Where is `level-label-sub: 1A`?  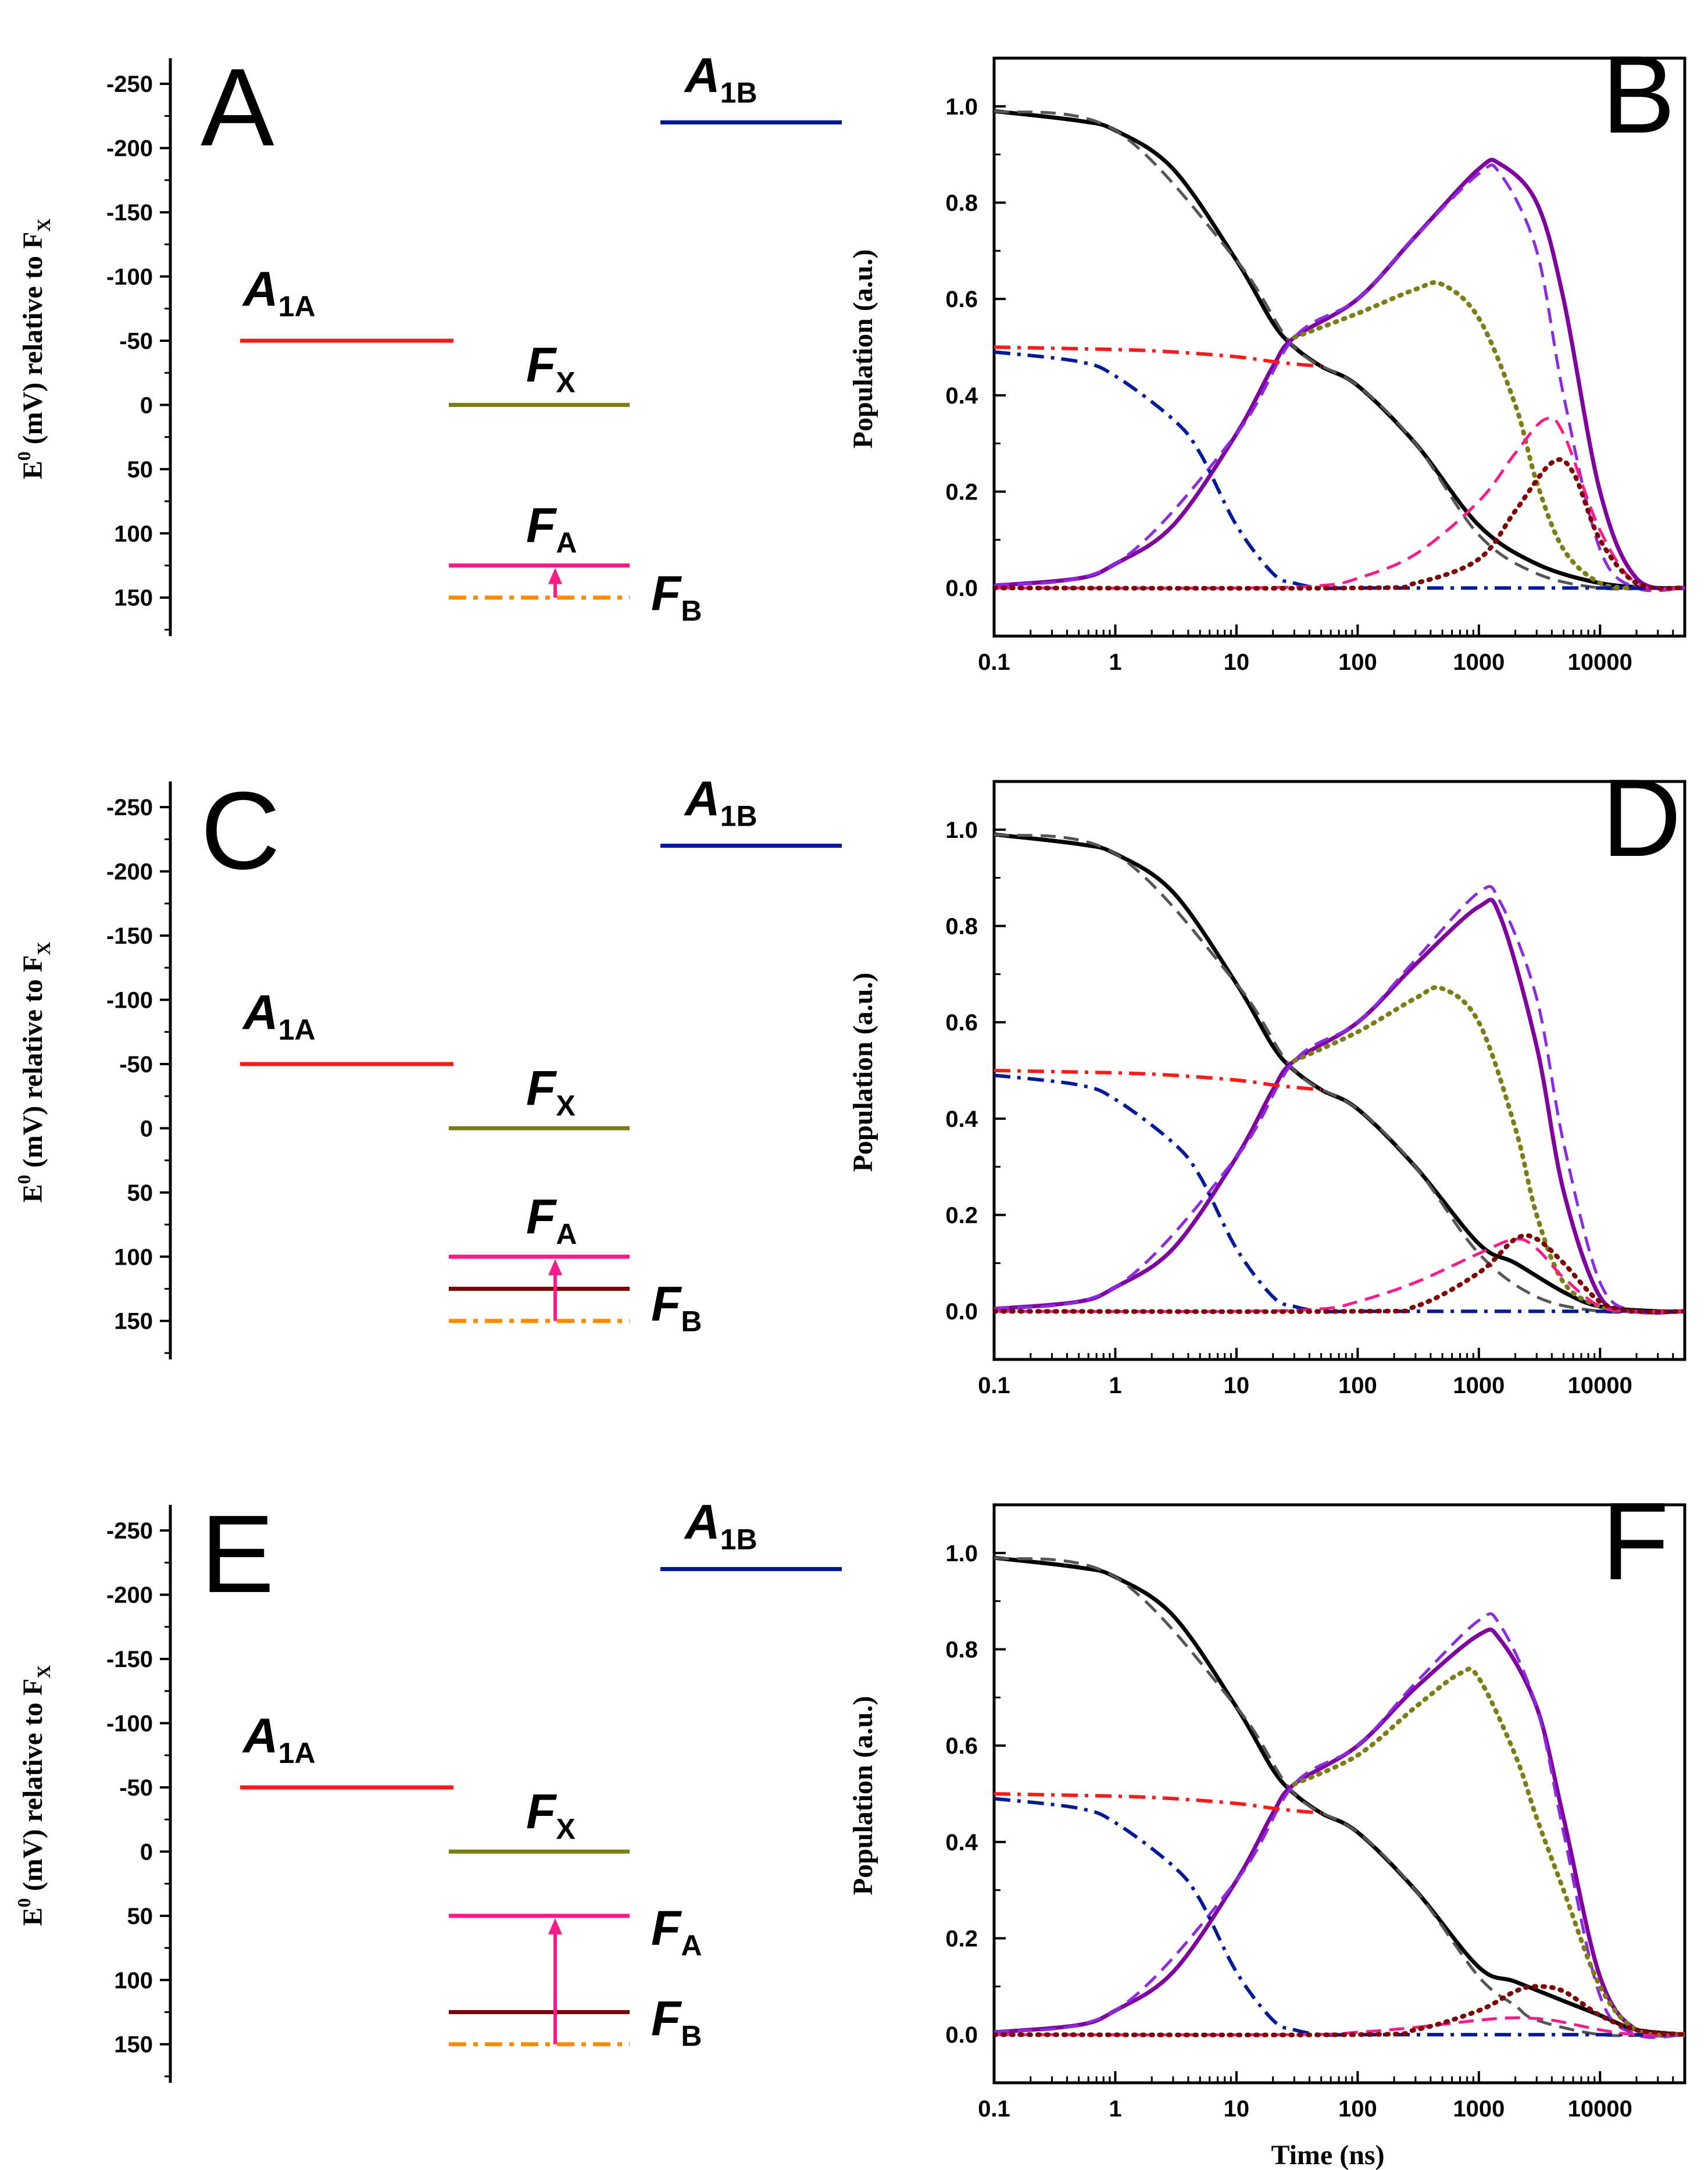
level-label-sub: 1A is located at coordinates (297, 1753).